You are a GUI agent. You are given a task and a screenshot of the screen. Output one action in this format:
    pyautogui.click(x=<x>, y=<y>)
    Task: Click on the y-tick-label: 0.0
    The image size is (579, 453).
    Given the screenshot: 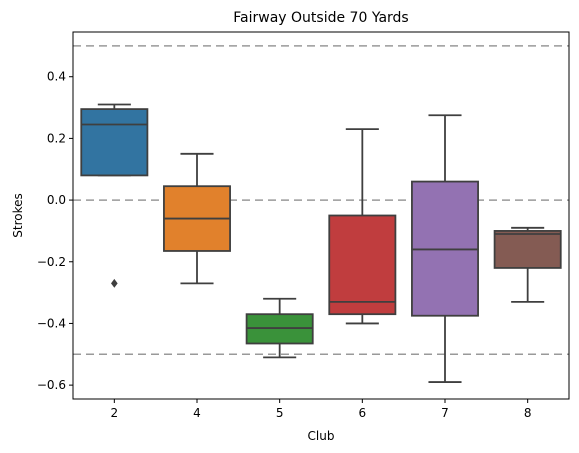 What is the action you would take?
    pyautogui.click(x=56, y=200)
    